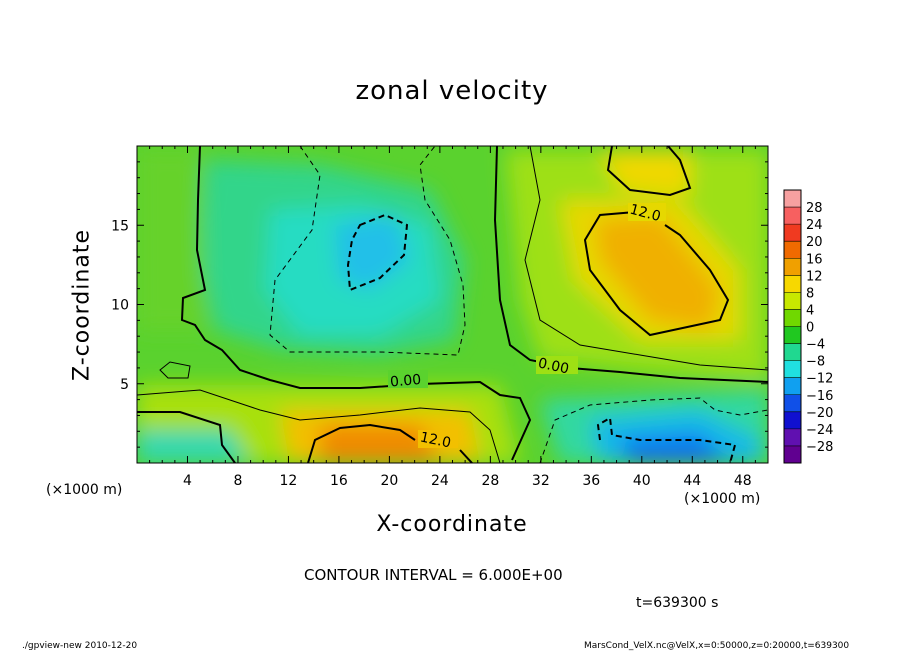 This screenshot has width=904, height=654. I want to click on x-tick-label: 28, so click(490, 481).